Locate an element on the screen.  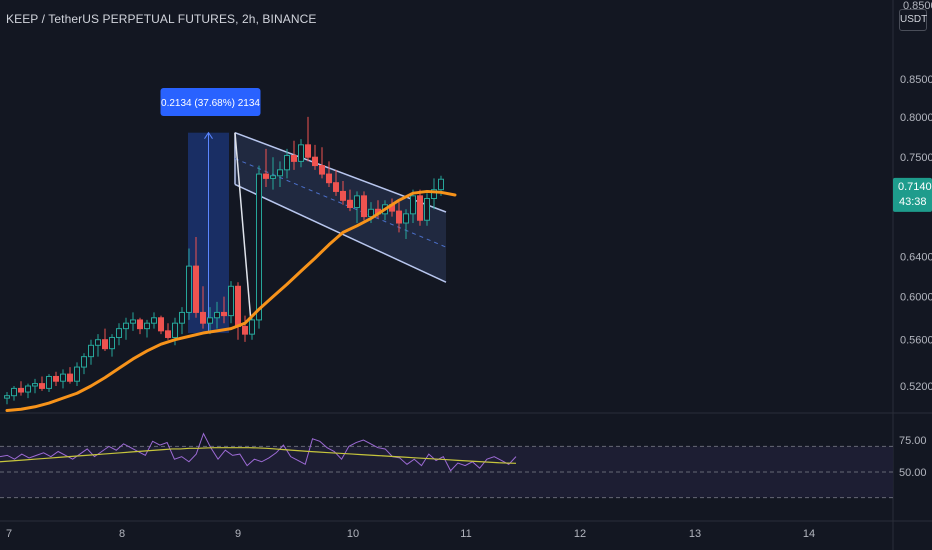
price-tick-label: 0.5200 is located at coordinates (916, 387).